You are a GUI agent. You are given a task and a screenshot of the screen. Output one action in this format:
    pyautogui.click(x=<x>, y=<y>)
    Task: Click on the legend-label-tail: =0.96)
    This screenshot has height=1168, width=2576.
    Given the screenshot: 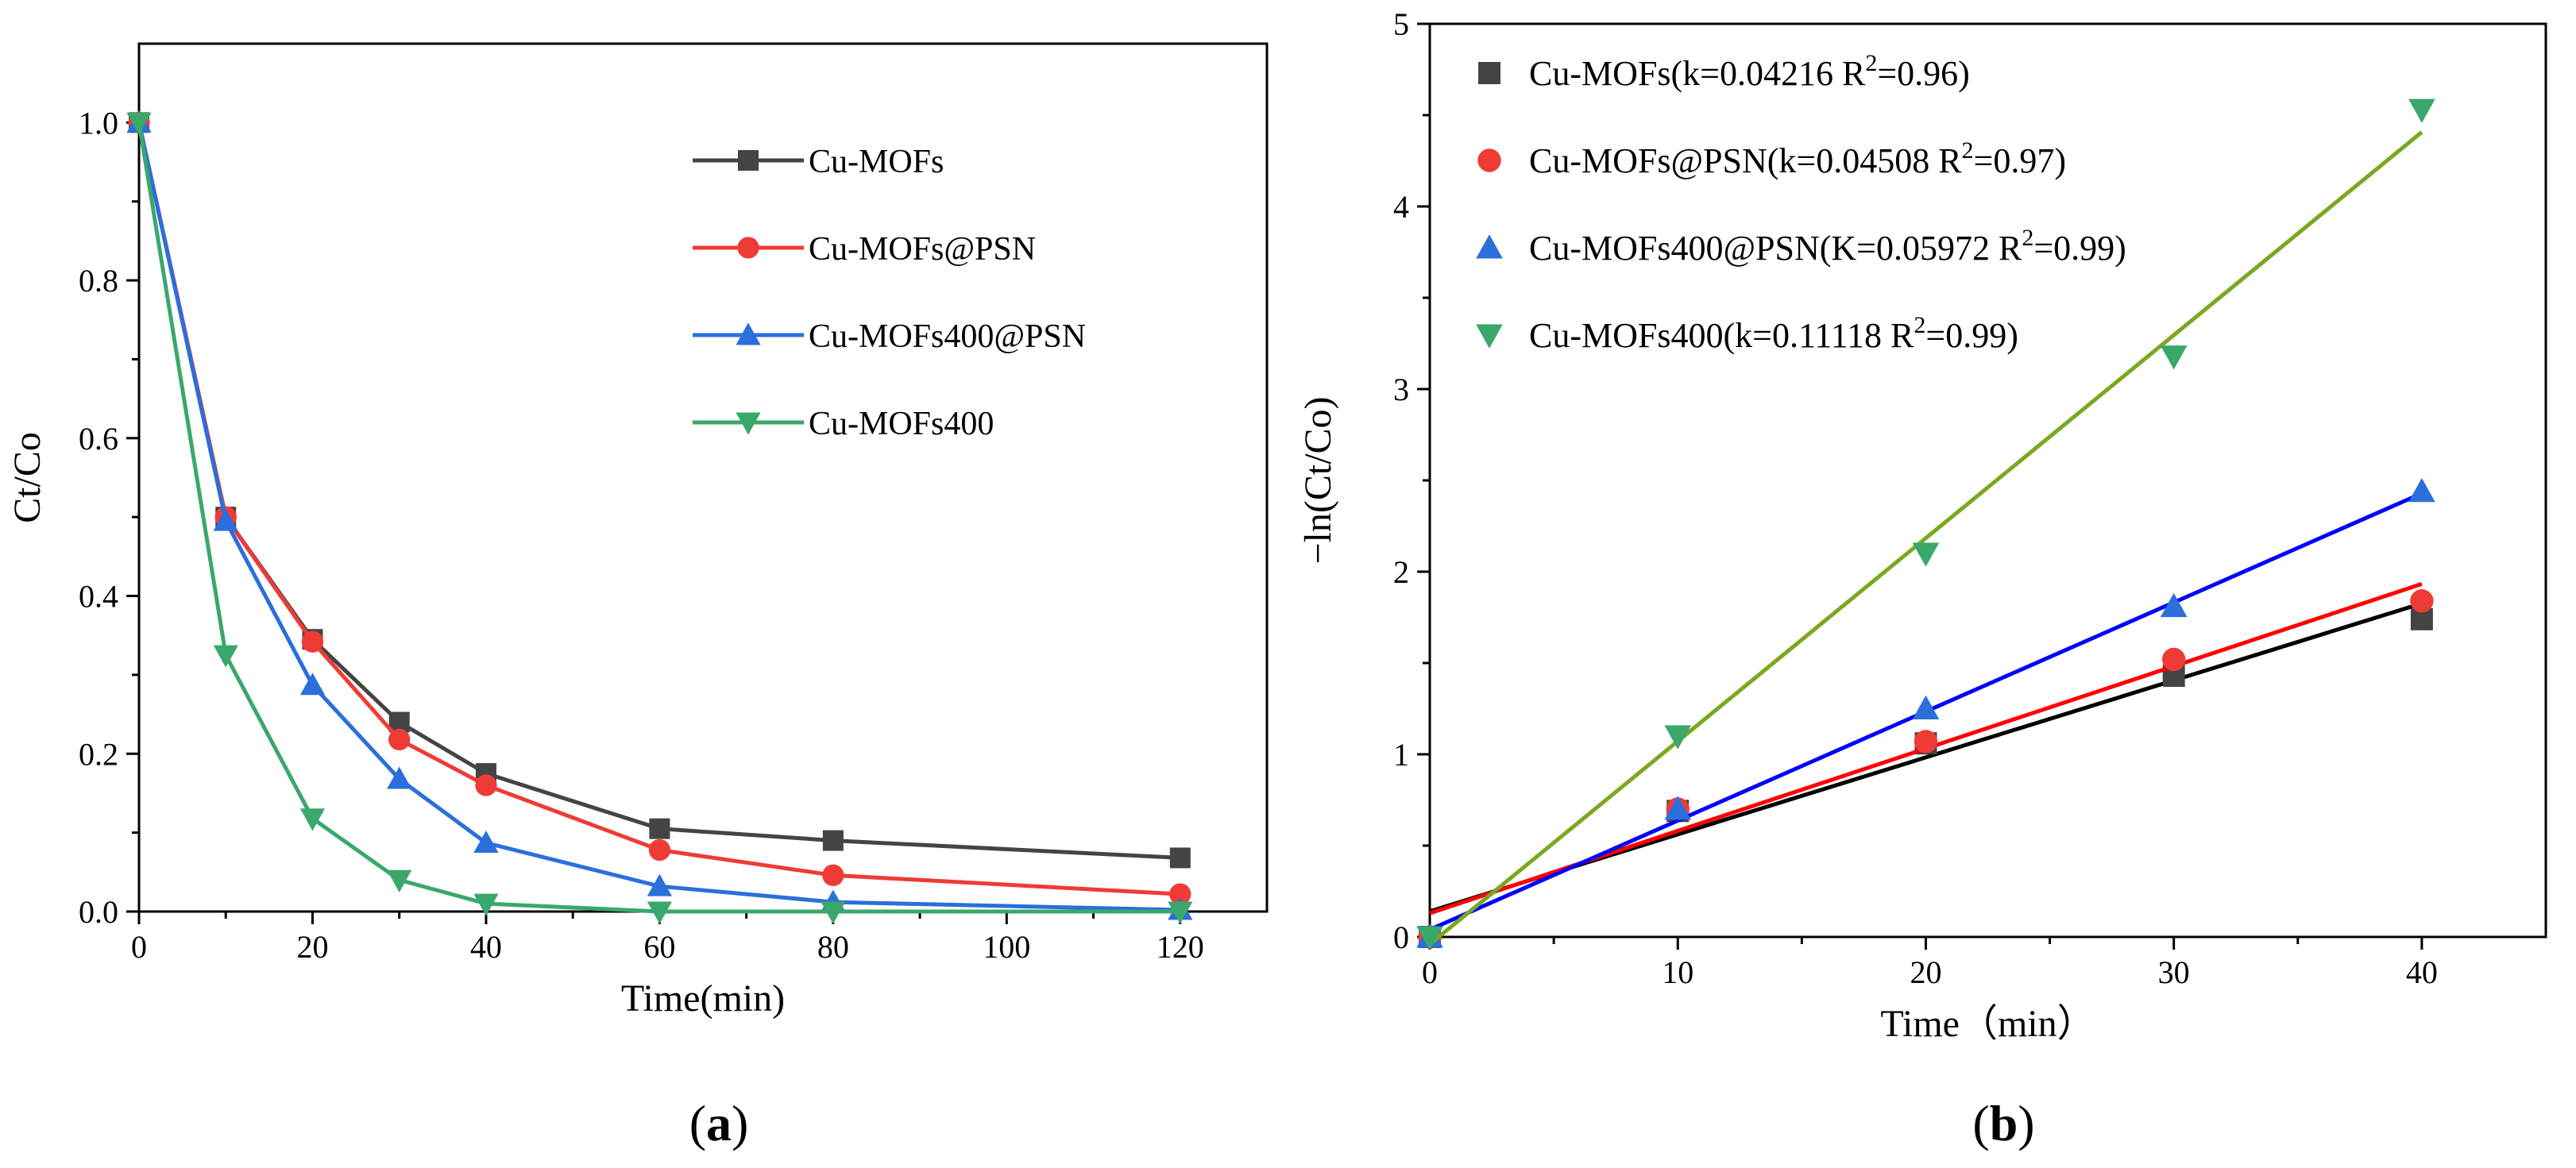 What is the action you would take?
    pyautogui.click(x=1923, y=73)
    